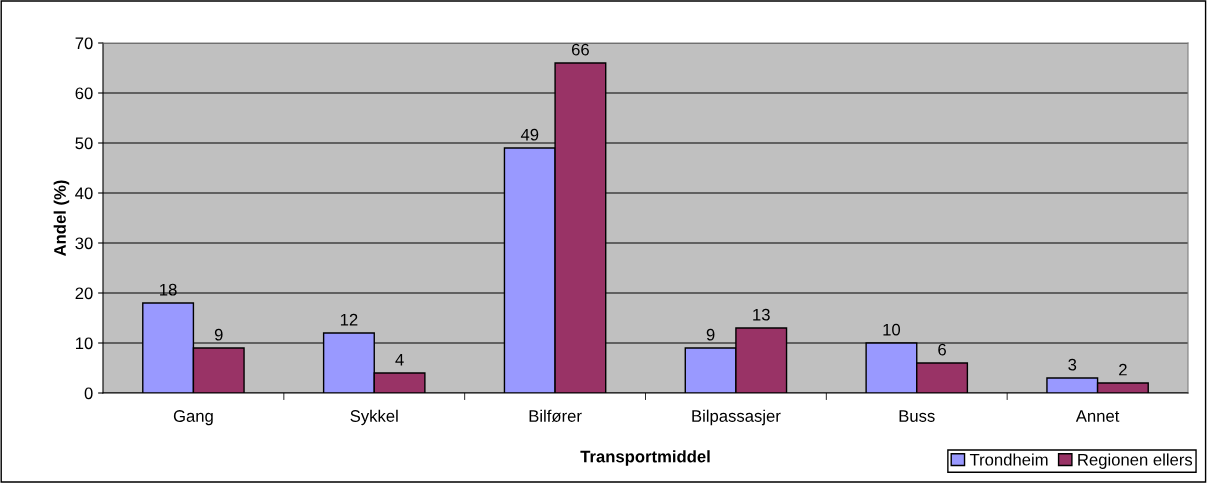 Image resolution: width=1208 pixels, height=483 pixels. What do you see at coordinates (892, 329) in the screenshot?
I see `data-label: 10` at bounding box center [892, 329].